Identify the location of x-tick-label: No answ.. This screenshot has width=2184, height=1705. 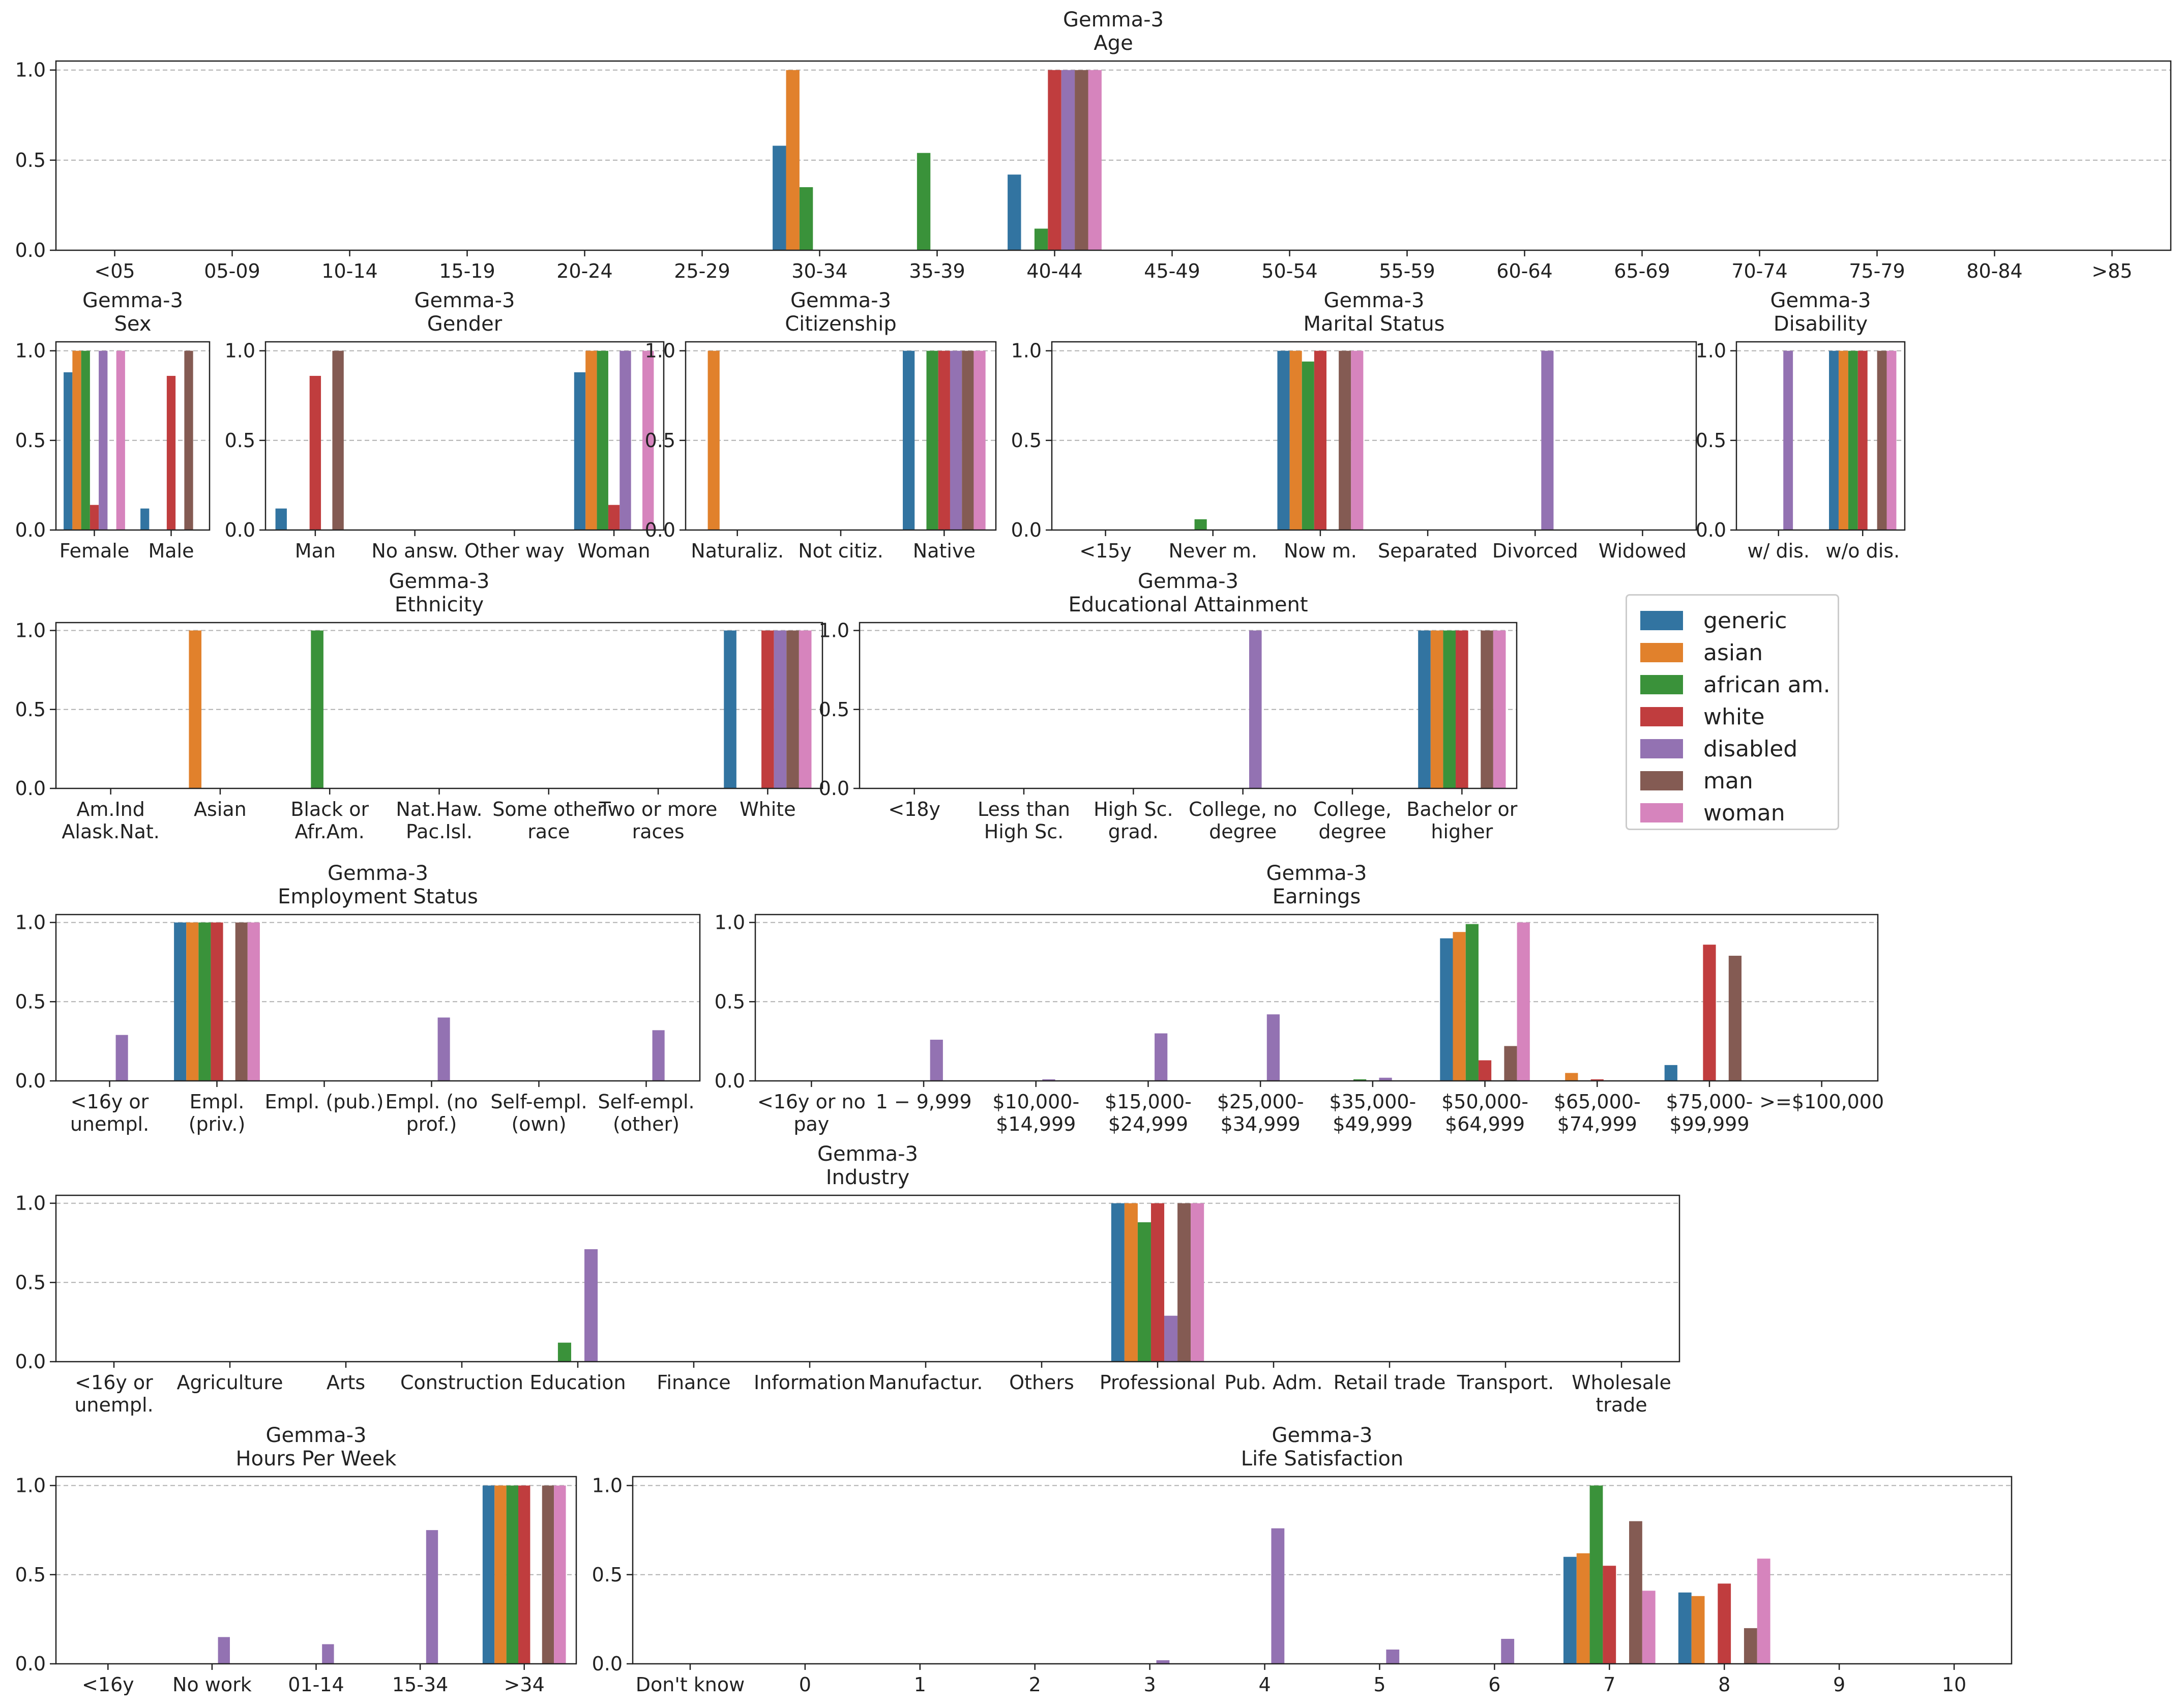
(414, 551).